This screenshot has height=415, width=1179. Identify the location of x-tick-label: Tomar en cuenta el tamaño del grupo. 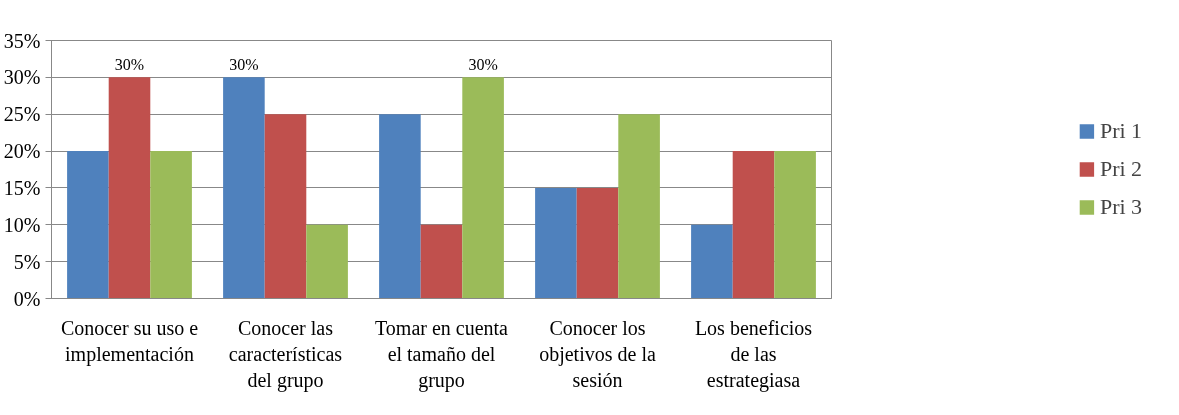
(442, 354).